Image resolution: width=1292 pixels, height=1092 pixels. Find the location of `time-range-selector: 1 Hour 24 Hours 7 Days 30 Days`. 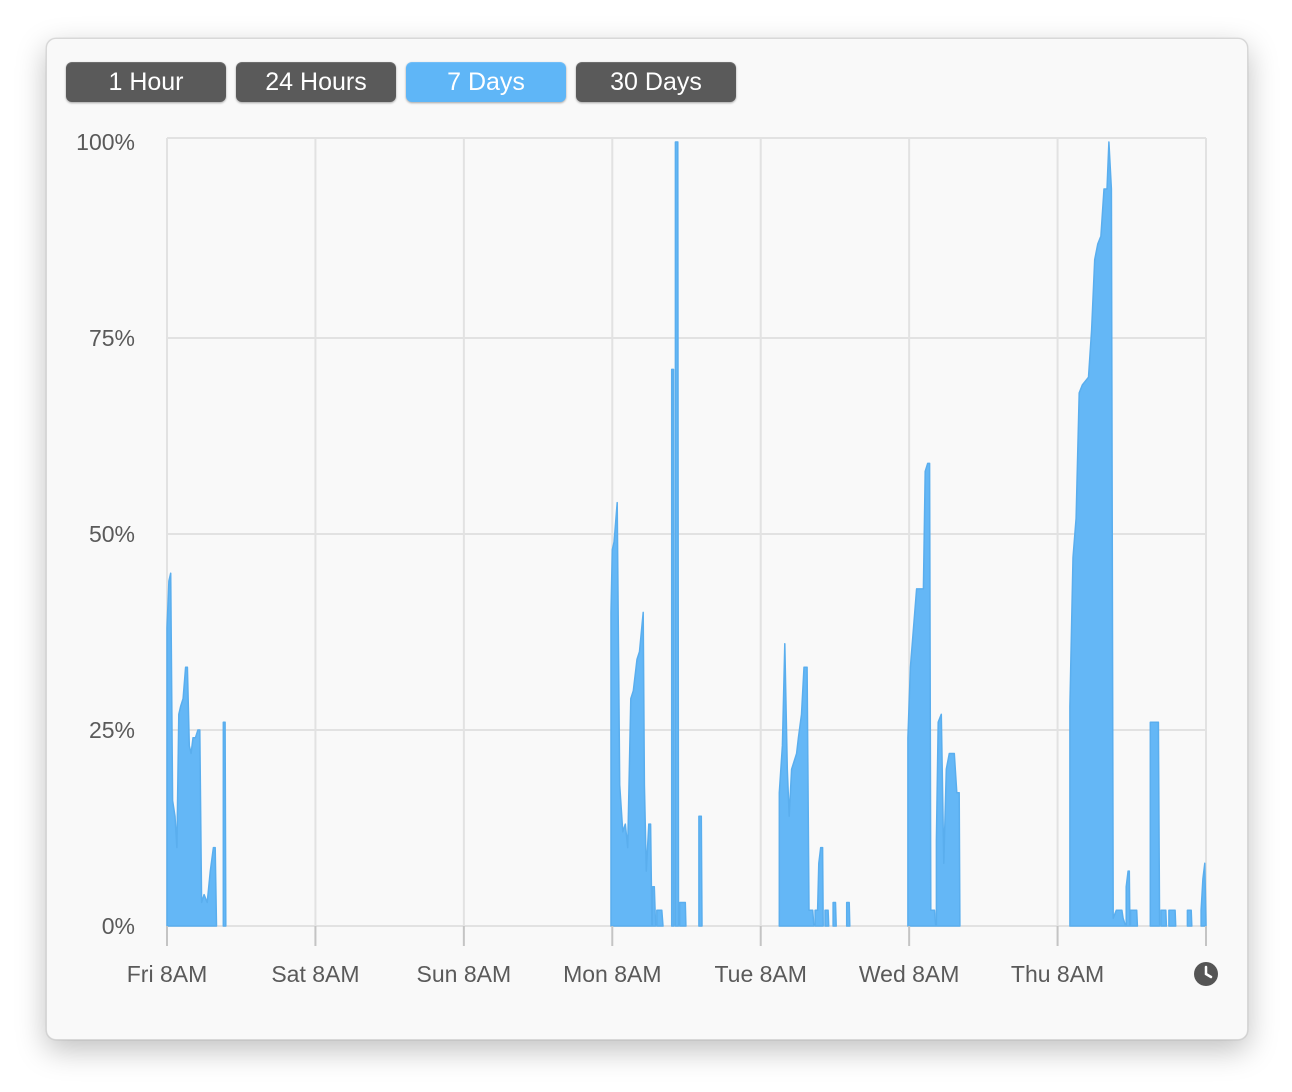

time-range-selector: 1 Hour 24 Hours 7 Days 30 Days is located at coordinates (401, 82).